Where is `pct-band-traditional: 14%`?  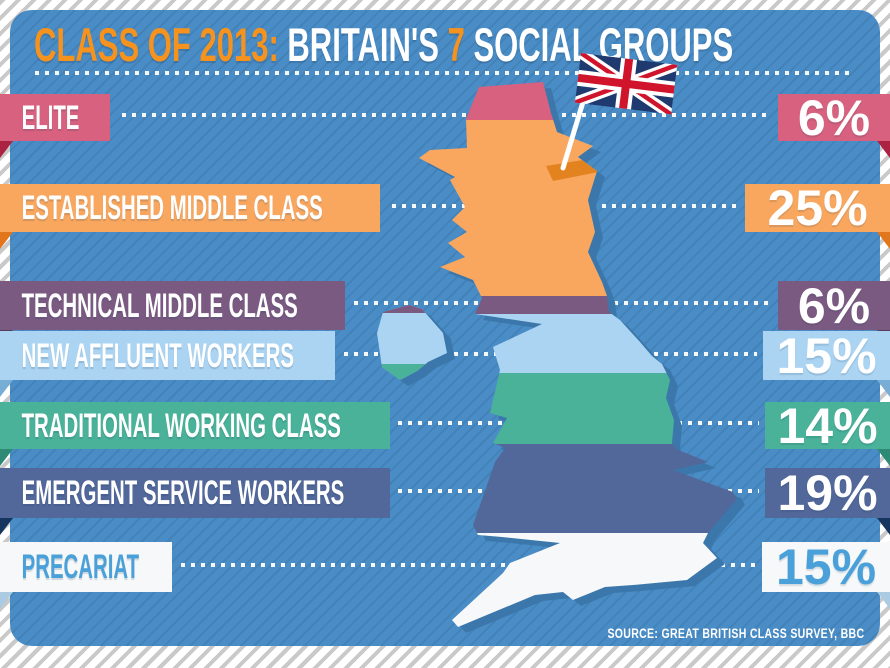
pct-band-traditional: 14% is located at coordinates (827, 431).